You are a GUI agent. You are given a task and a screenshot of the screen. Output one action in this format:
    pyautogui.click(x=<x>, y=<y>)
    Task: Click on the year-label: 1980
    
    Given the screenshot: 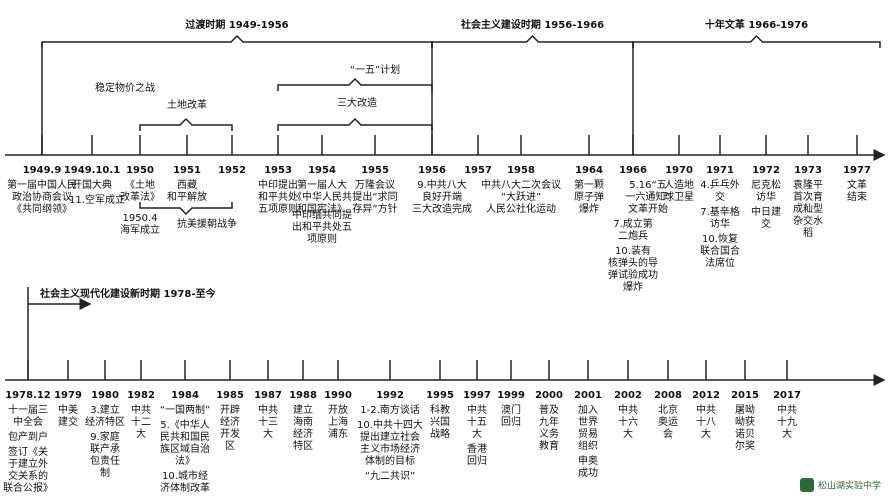 What is the action you would take?
    pyautogui.click(x=105, y=395)
    